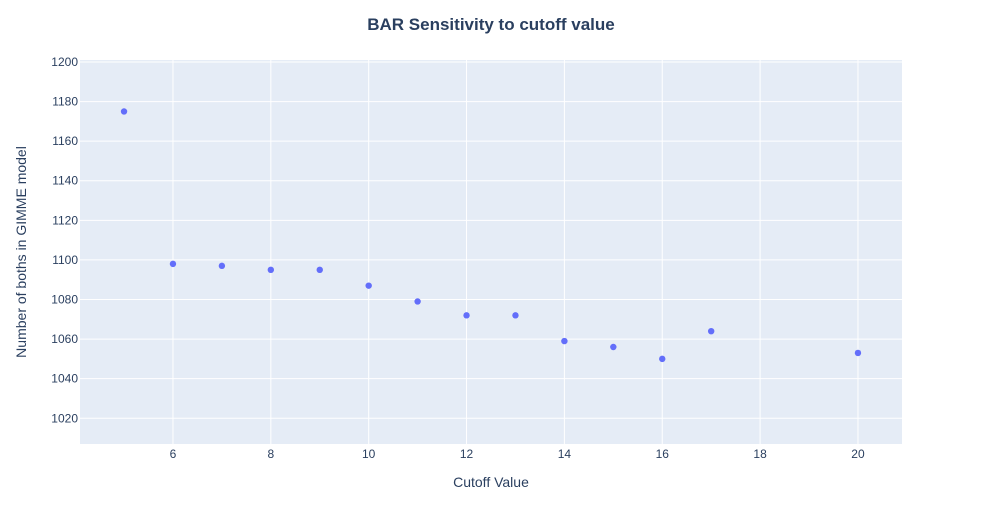 The width and height of the screenshot is (981, 530). Describe the element at coordinates (65, 260) in the screenshot. I see `y-tick-label: 1100` at that location.